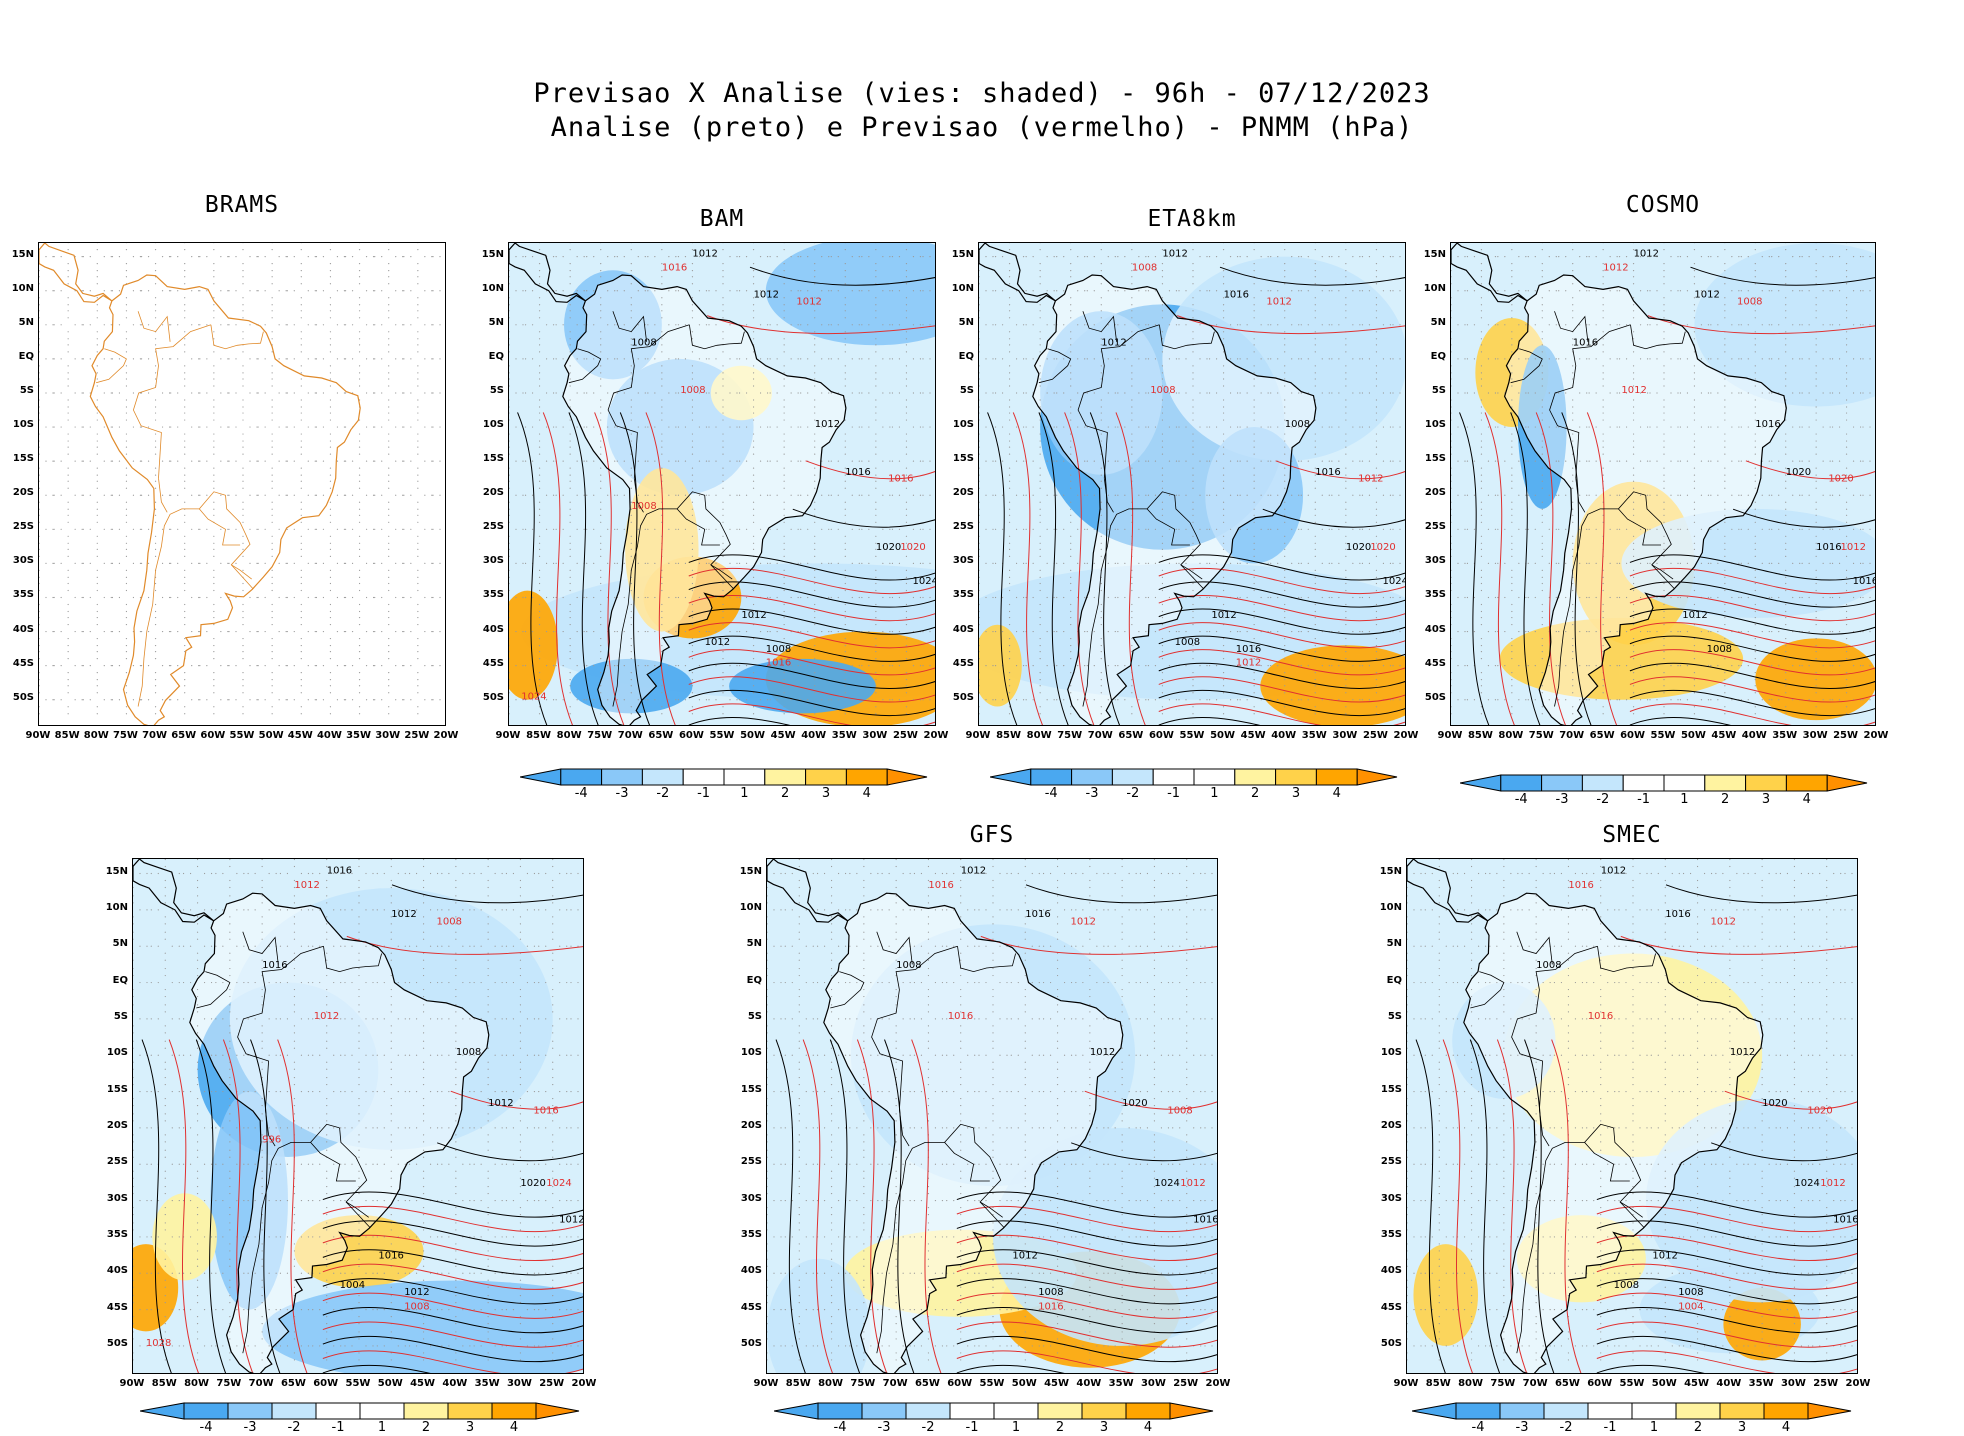 The width and height of the screenshot is (1964, 1436). I want to click on lat-tick-label: 10N, so click(22, 288).